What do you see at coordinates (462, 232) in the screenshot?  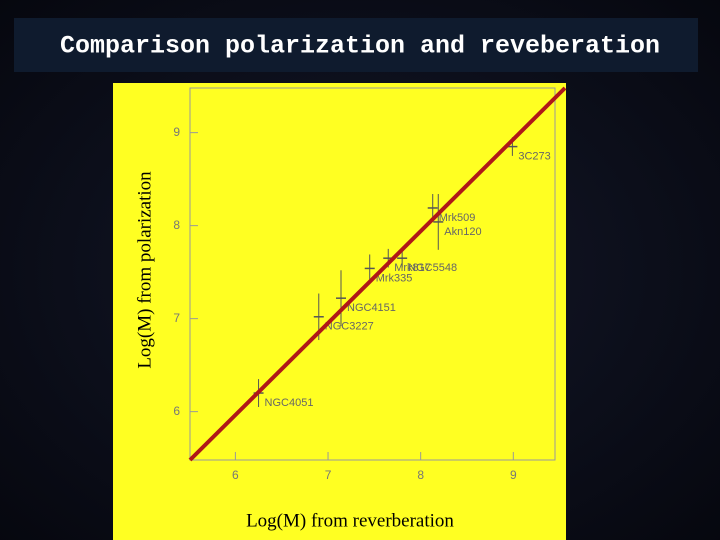 I see `point-label: Akn120` at bounding box center [462, 232].